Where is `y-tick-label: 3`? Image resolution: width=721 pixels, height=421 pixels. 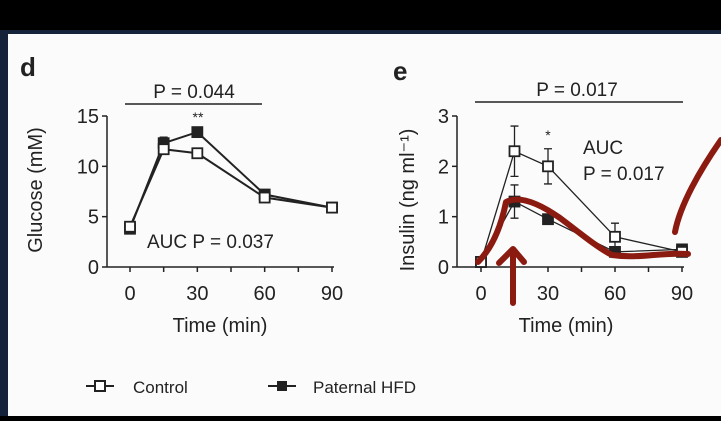
y-tick-label: 3 is located at coordinates (443, 117).